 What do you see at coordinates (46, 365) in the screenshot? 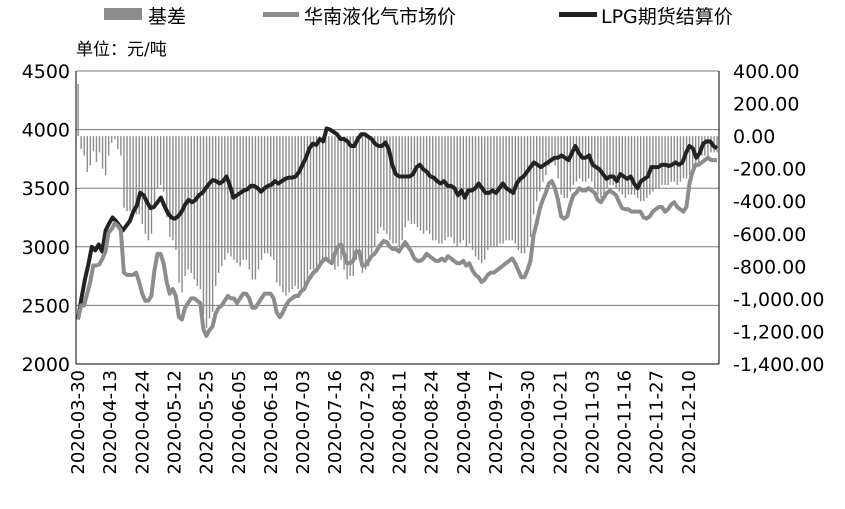
I see `left-tick-label: 2000` at bounding box center [46, 365].